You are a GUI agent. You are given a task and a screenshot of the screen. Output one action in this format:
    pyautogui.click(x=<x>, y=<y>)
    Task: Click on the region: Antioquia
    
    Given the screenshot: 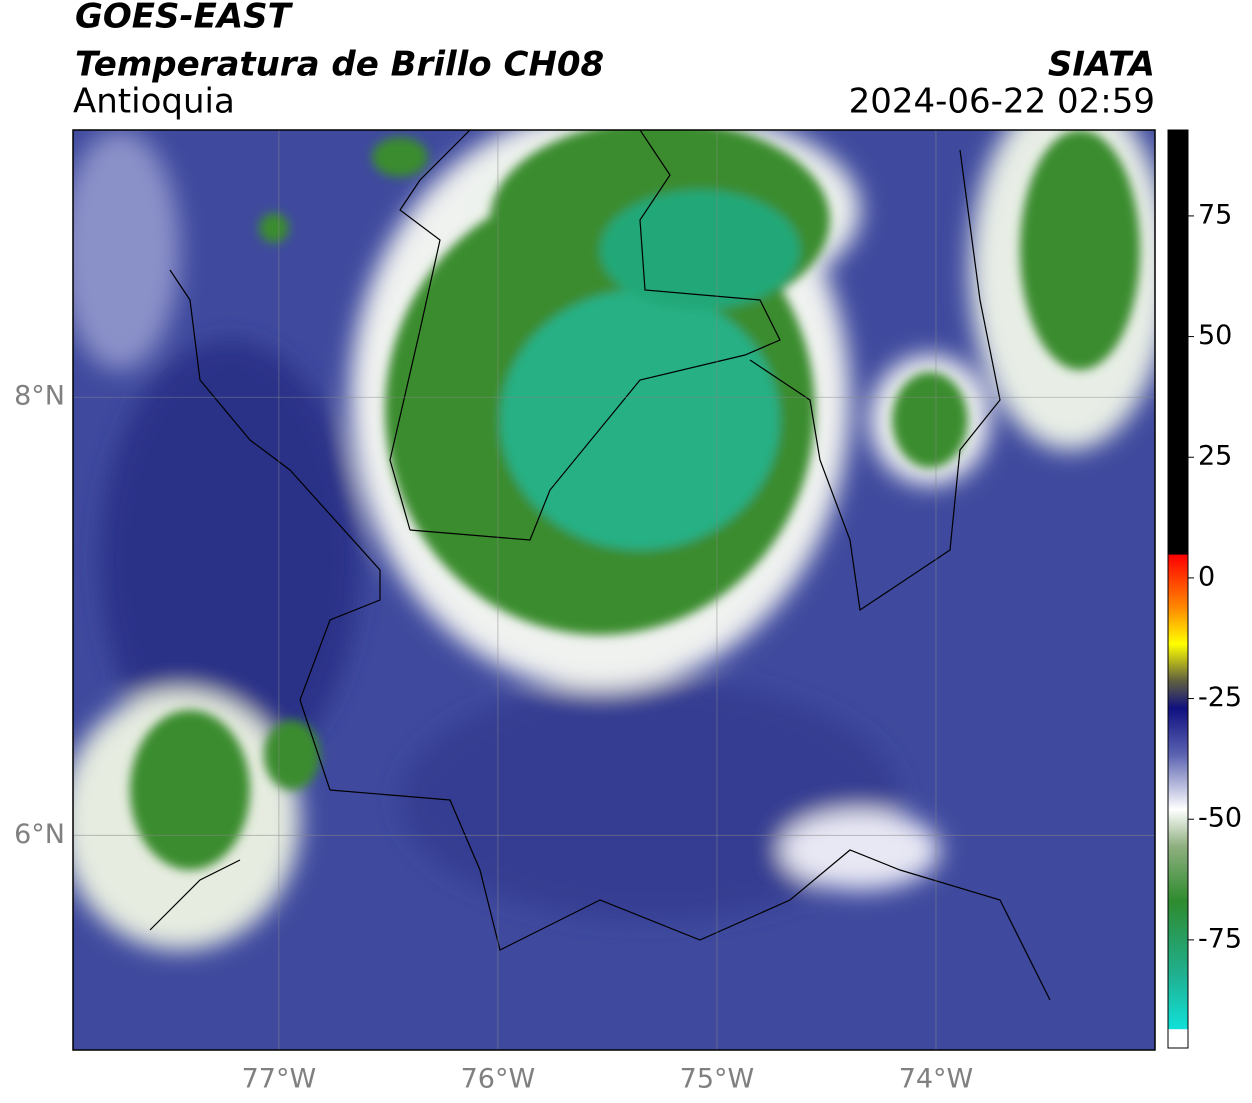 What is the action you would take?
    pyautogui.click(x=154, y=102)
    